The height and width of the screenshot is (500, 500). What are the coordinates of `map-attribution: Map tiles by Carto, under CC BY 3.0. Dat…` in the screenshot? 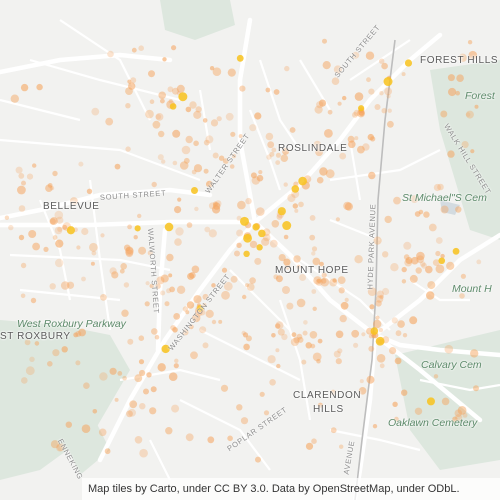 It's located at (291, 489).